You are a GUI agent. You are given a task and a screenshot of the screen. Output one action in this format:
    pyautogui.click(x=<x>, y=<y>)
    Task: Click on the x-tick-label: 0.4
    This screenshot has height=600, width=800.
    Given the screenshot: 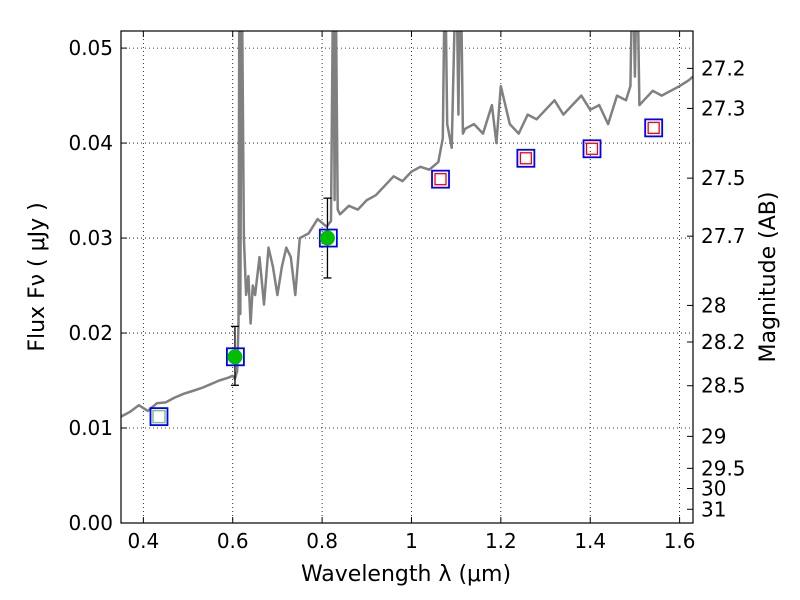 What is the action you would take?
    pyautogui.click(x=143, y=541)
    